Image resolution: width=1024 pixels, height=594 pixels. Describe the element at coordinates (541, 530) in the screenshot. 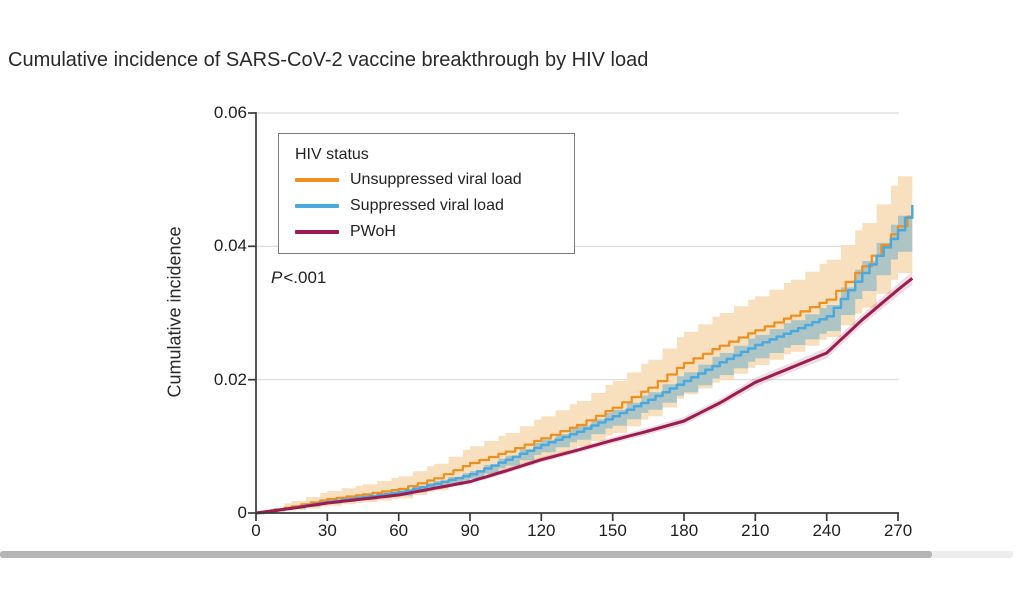

I see `x-tick-label: 120` at that location.